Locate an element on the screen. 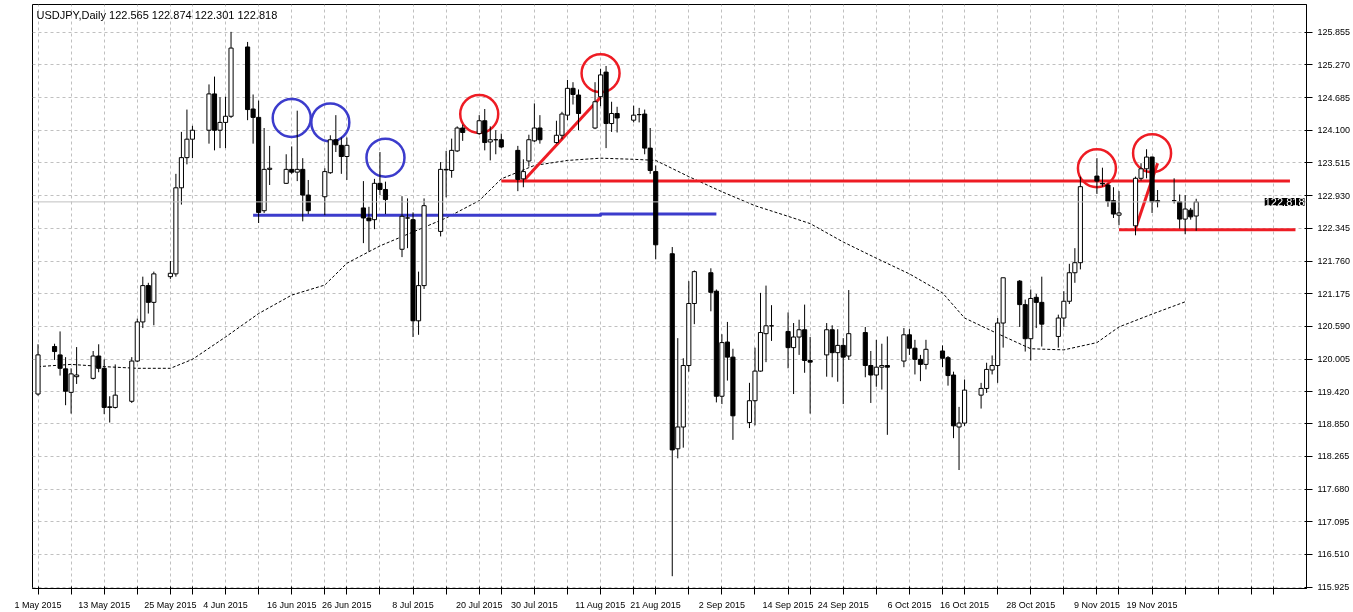 The width and height of the screenshot is (1353, 612). x-tick-label: 28 Oct 2015 is located at coordinates (1031, 604).